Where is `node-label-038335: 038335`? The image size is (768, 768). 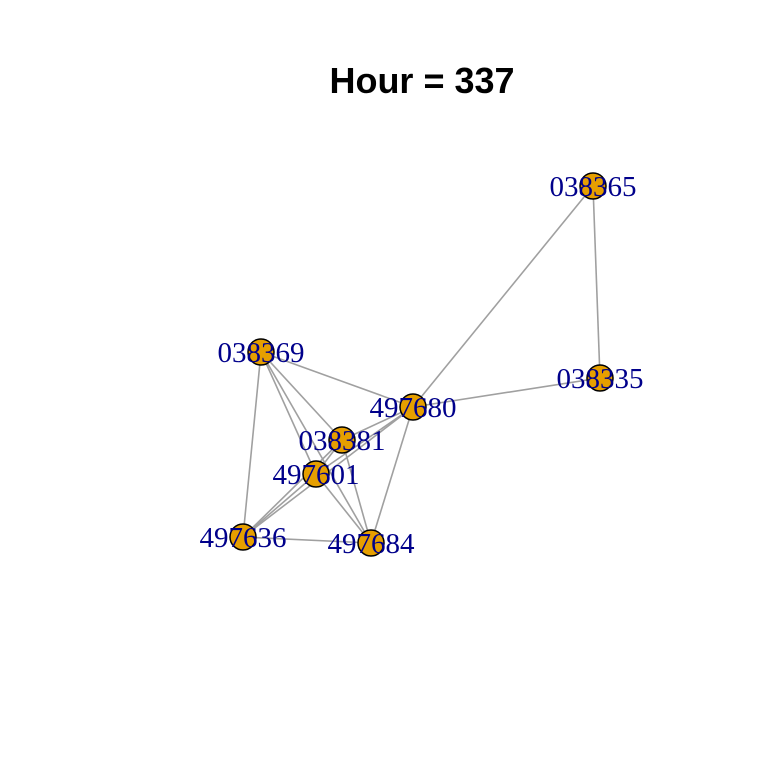 node-label-038335: 038335 is located at coordinates (600, 379).